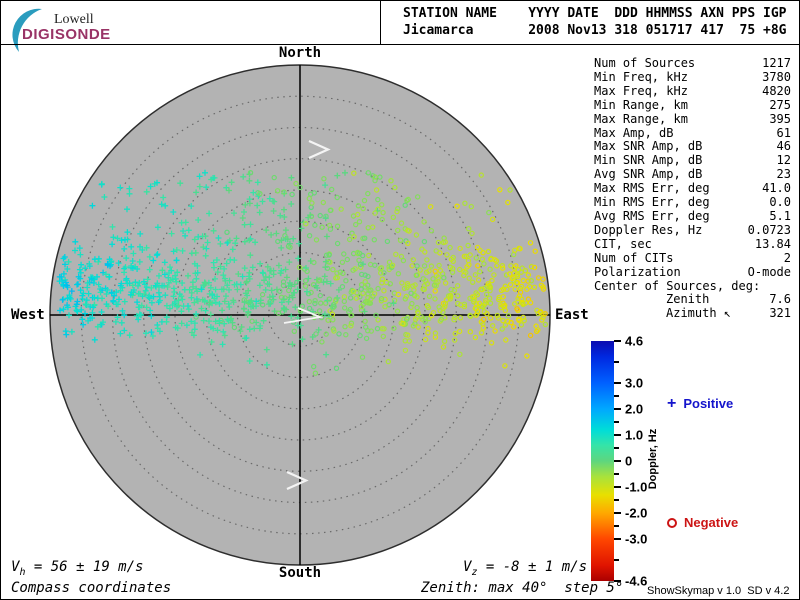 The image size is (800, 600). I want to click on stat-row: Min SNR Amp, dB 12, so click(692, 160).